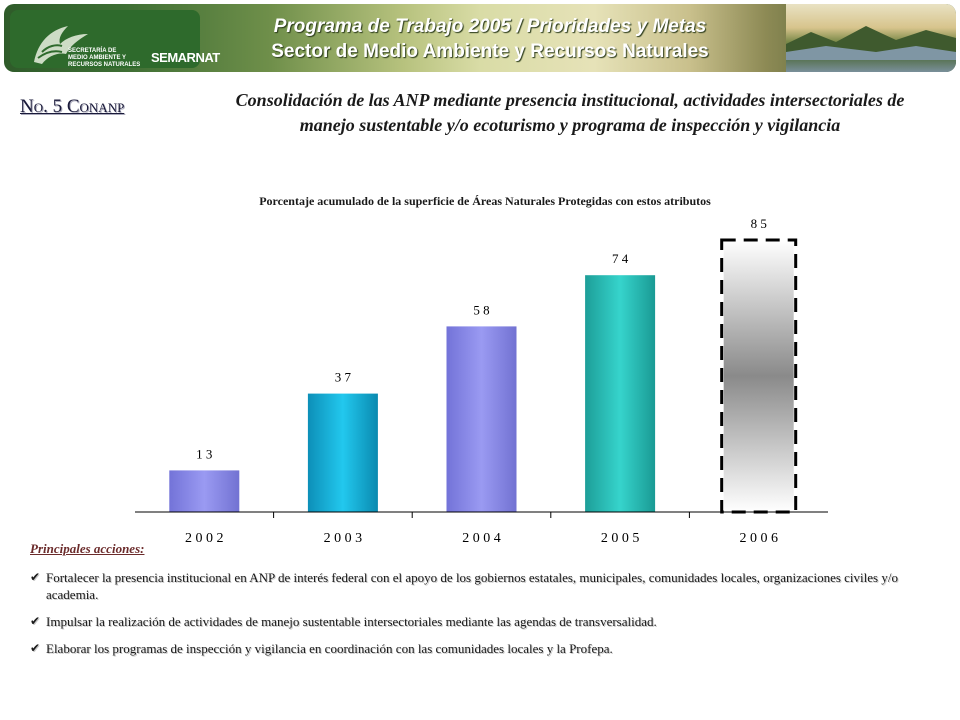  I want to click on eagle-emblem-icon, so click(61, 45).